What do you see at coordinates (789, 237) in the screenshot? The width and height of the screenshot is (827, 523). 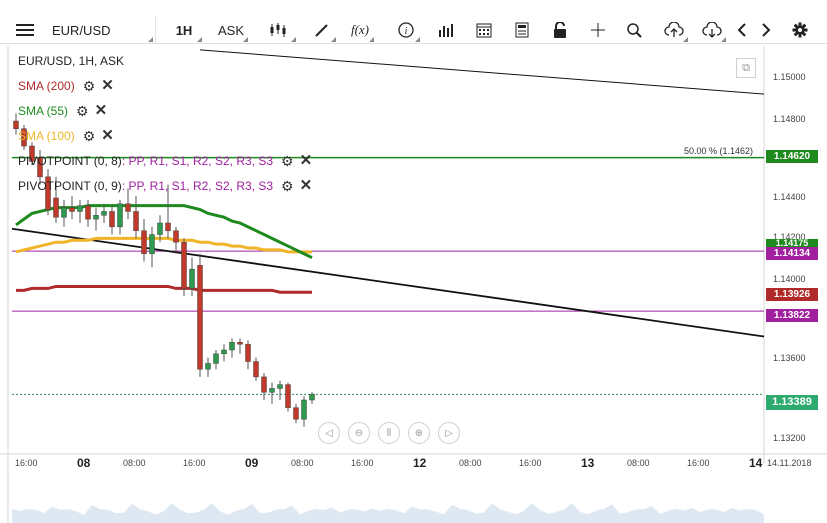 I see `price-tick: 1.14200` at bounding box center [789, 237].